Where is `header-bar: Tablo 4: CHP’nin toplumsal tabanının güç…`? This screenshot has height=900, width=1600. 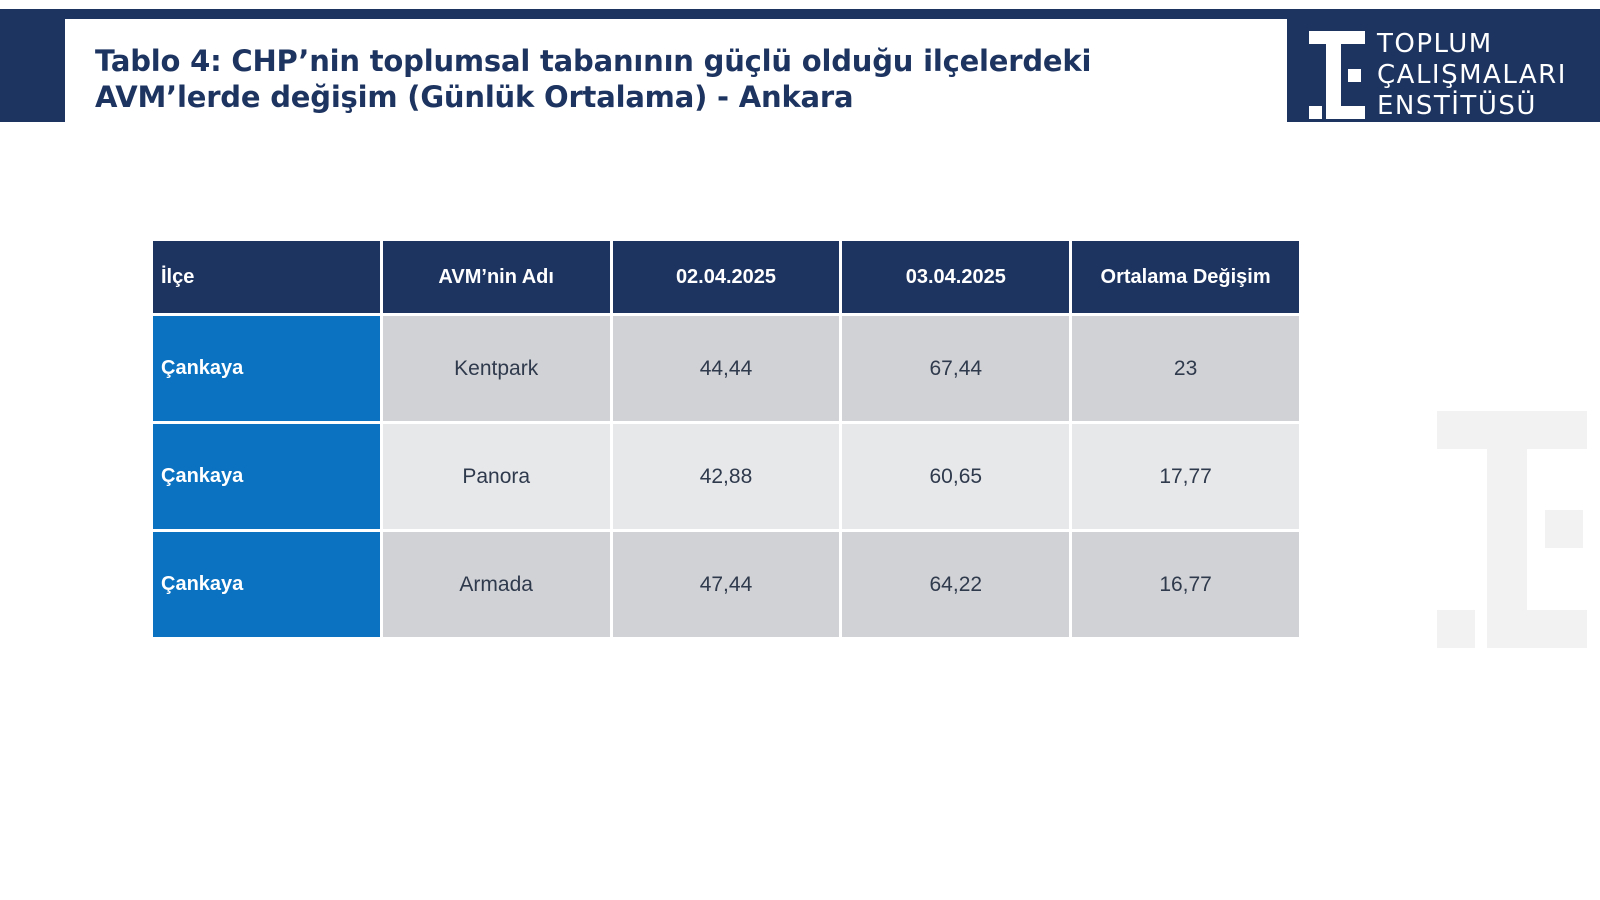
header-bar: Tablo 4: CHP’nin toplumsal tabanının güç… is located at coordinates (800, 69).